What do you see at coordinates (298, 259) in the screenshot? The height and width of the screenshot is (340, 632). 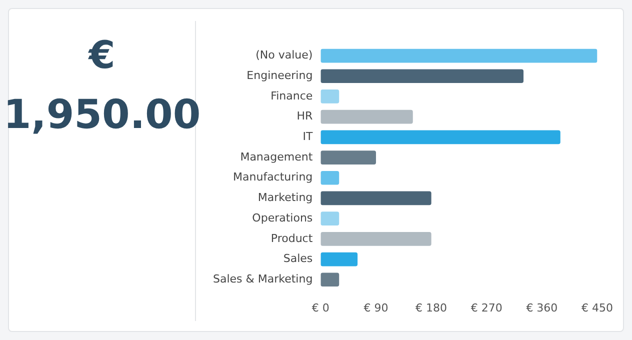 I see `y-tick-label: Sales` at bounding box center [298, 259].